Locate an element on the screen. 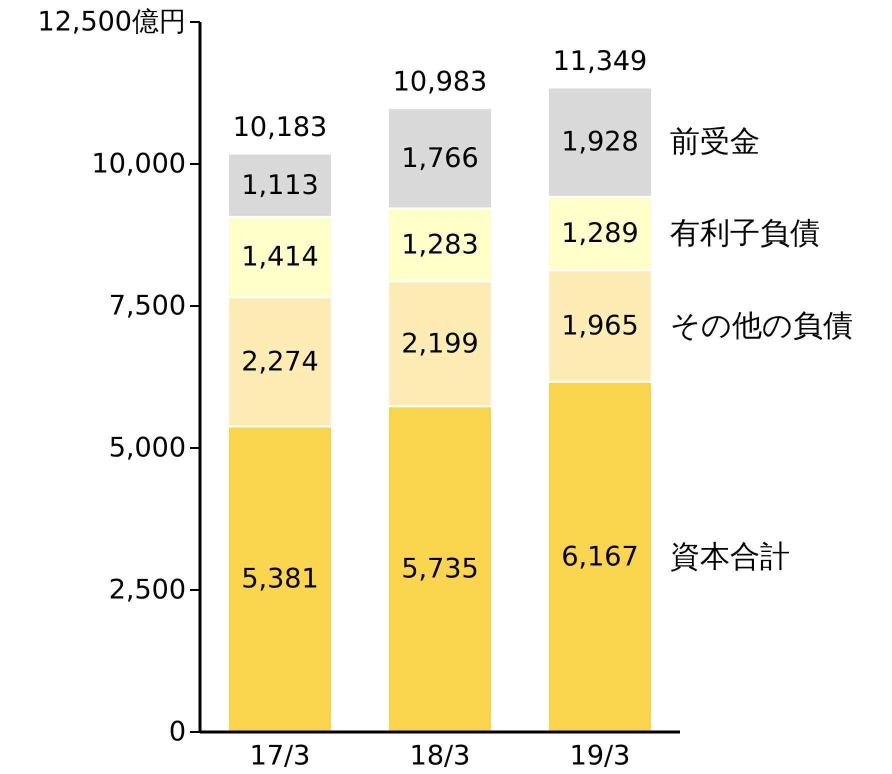 The width and height of the screenshot is (892, 774). data-label: 2,199 is located at coordinates (440, 344).